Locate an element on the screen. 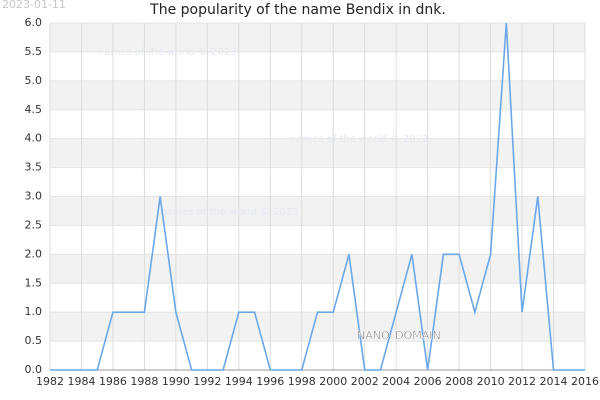 Image resolution: width=600 pixels, height=400 pixels. y-tick-label: 3.5 is located at coordinates (34, 167).